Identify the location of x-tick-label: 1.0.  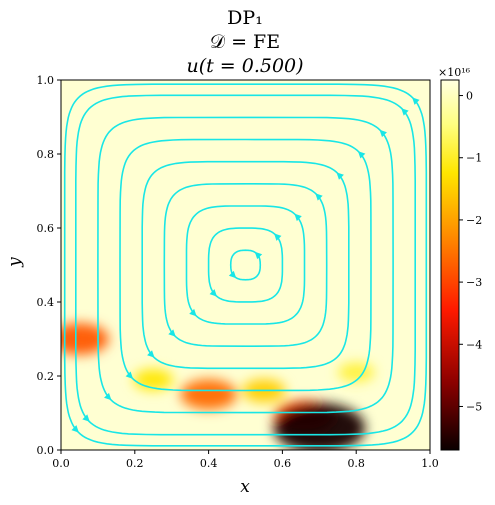
(430, 463).